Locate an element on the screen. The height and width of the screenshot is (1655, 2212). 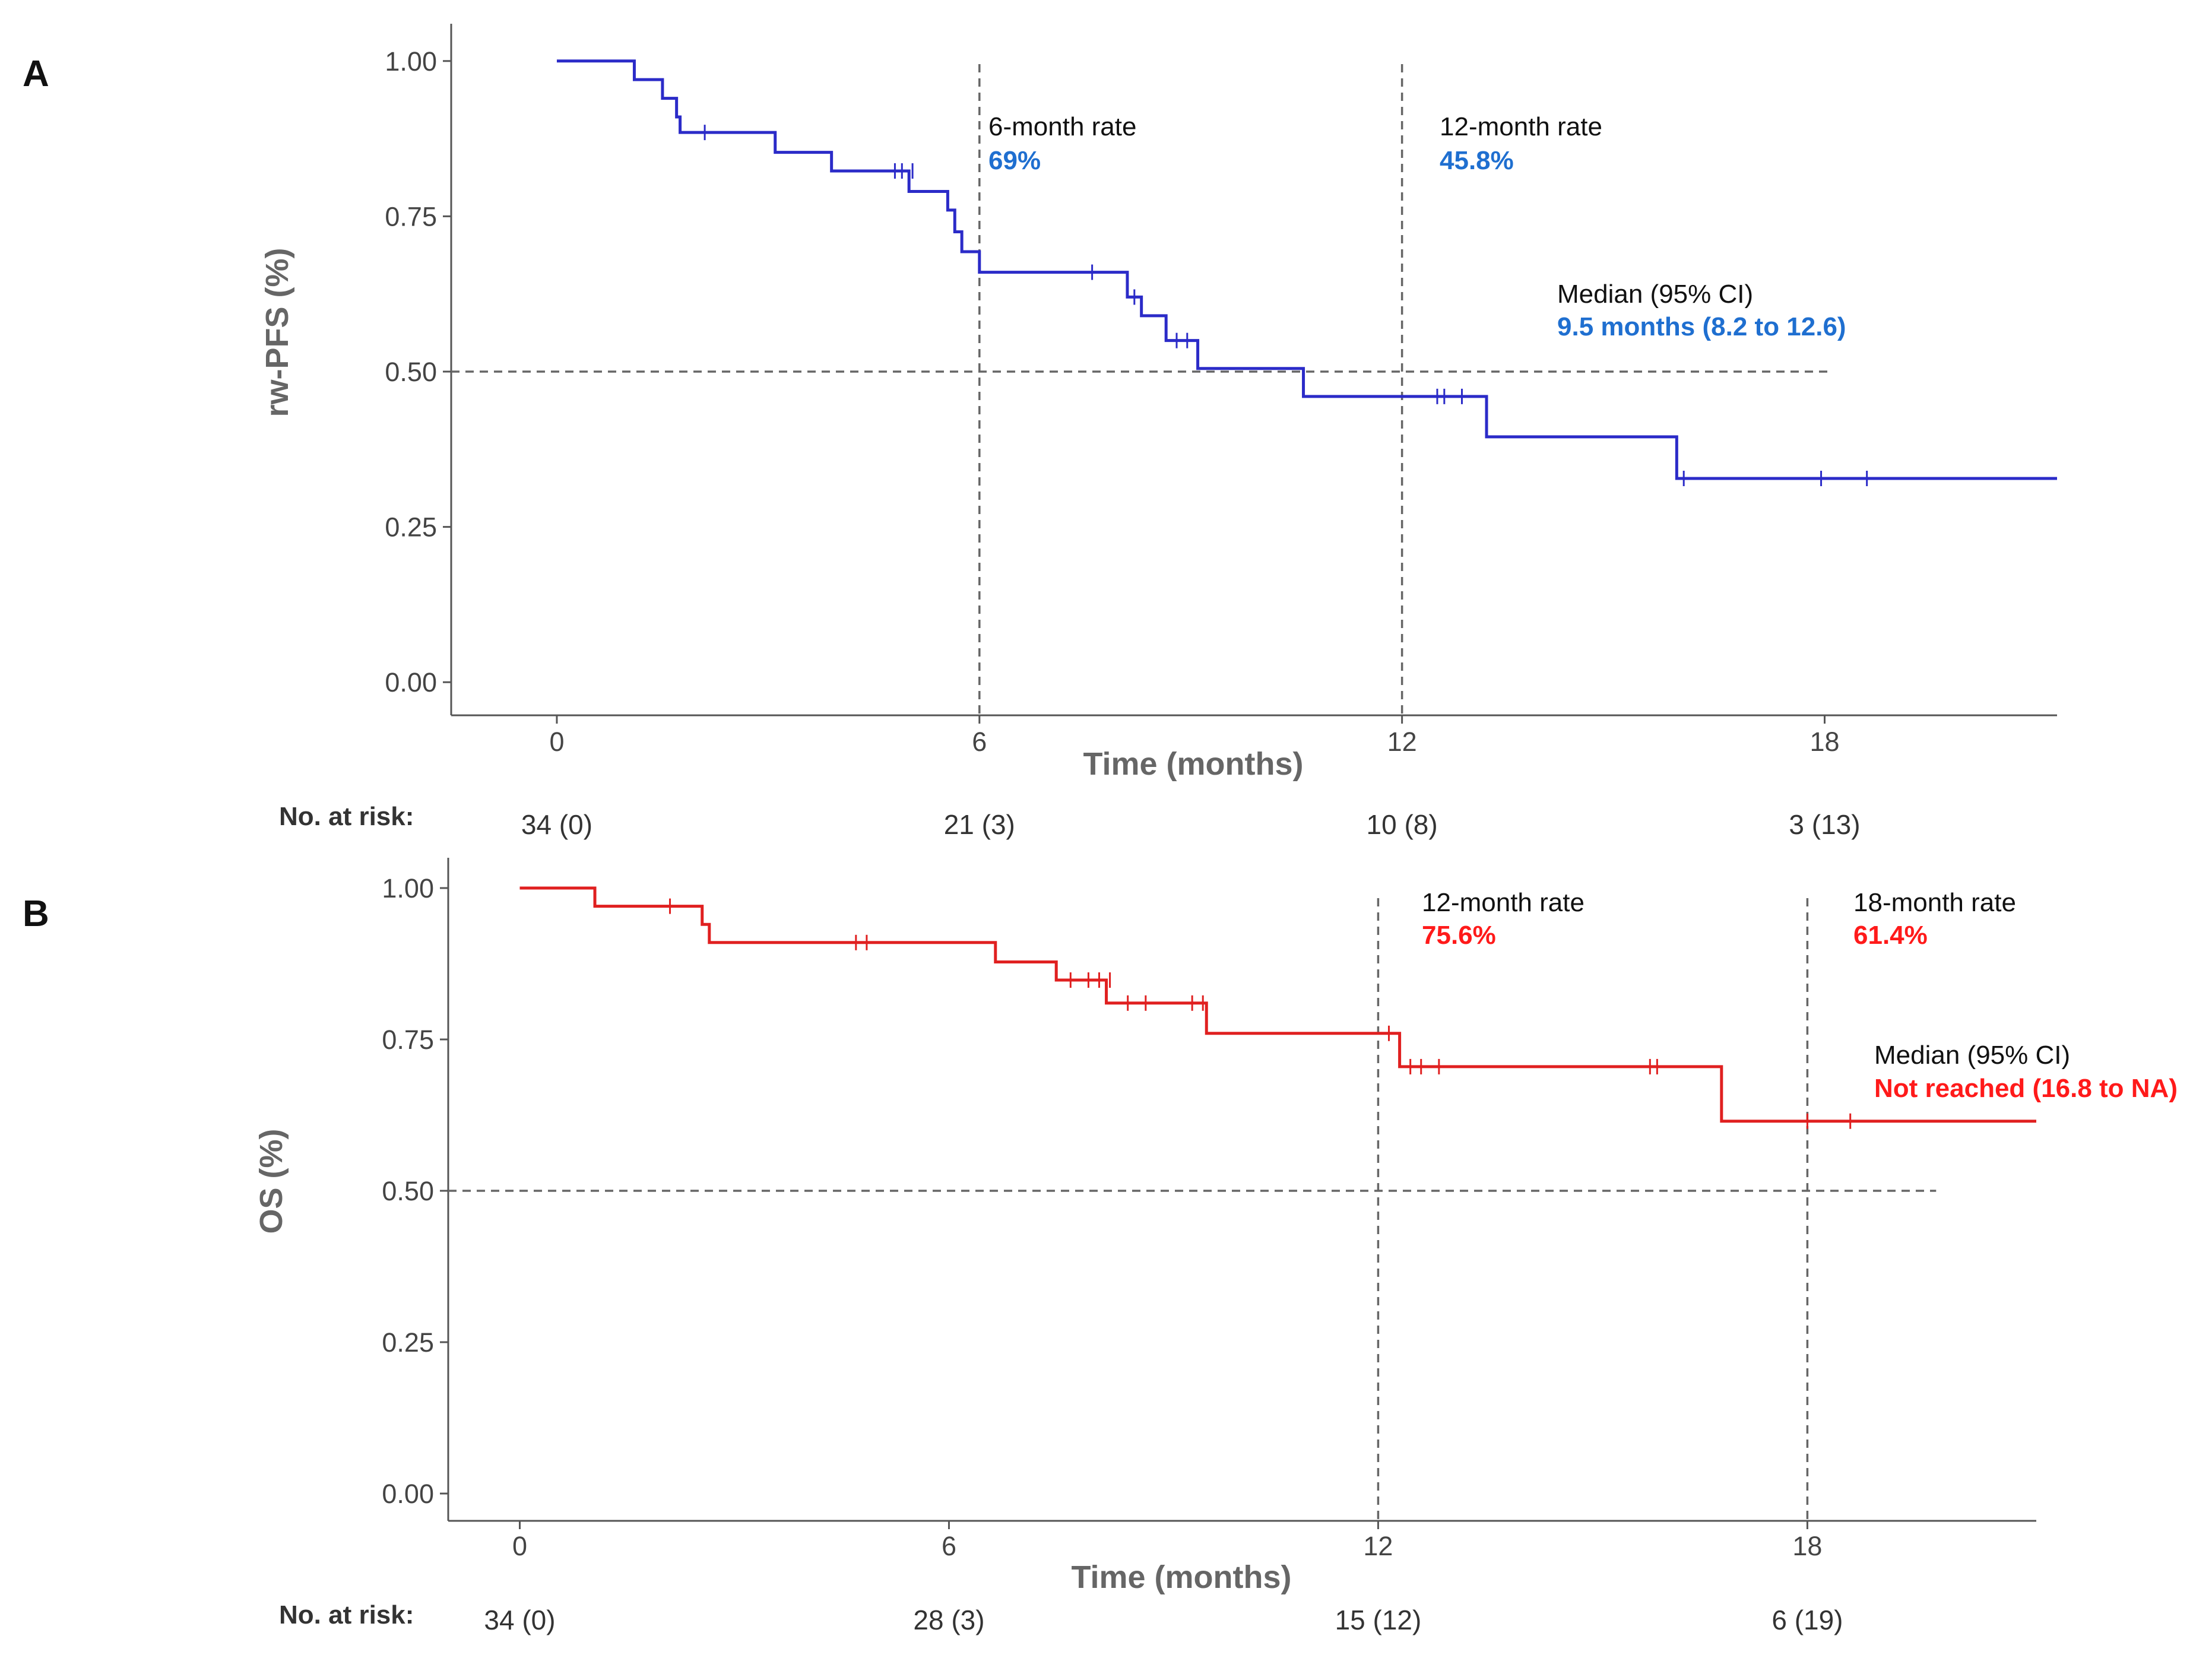
y-axis-ticks-b: 0.00 0.25 0.50 0.75 1.00 is located at coordinates (408, 1191).